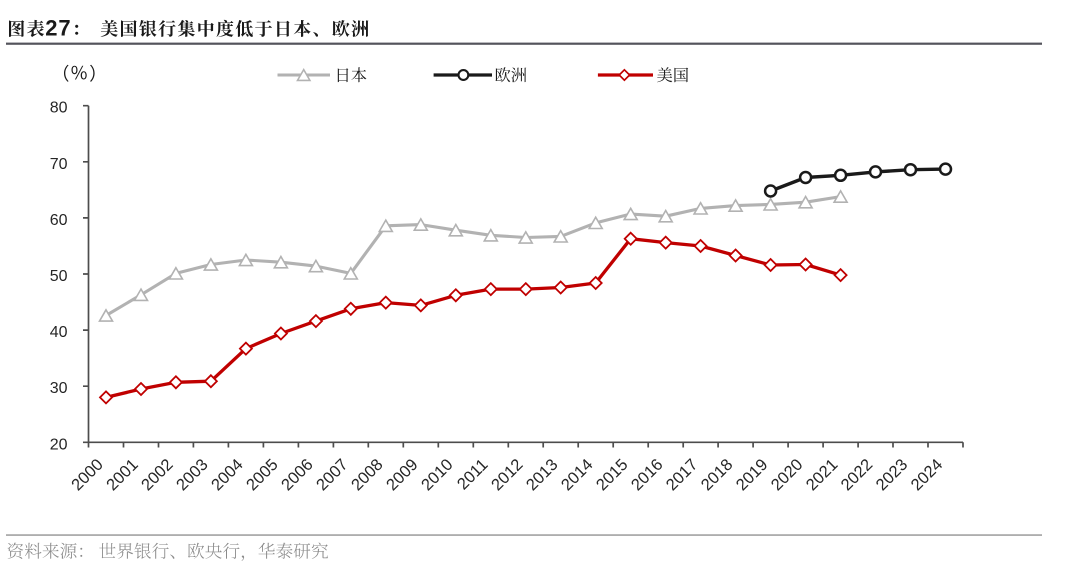 This screenshot has height=569, width=1080. What do you see at coordinates (59, 220) in the screenshot?
I see `svg-text: 60` at bounding box center [59, 220].